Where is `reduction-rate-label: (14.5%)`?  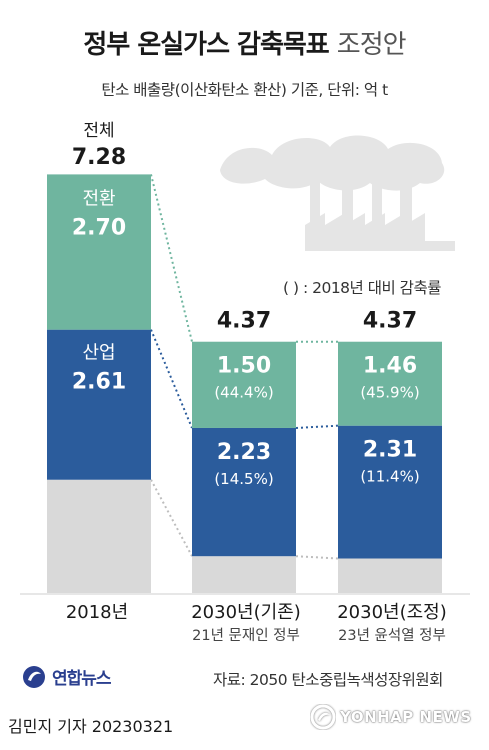 reduction-rate-label: (14.5%) is located at coordinates (243, 479).